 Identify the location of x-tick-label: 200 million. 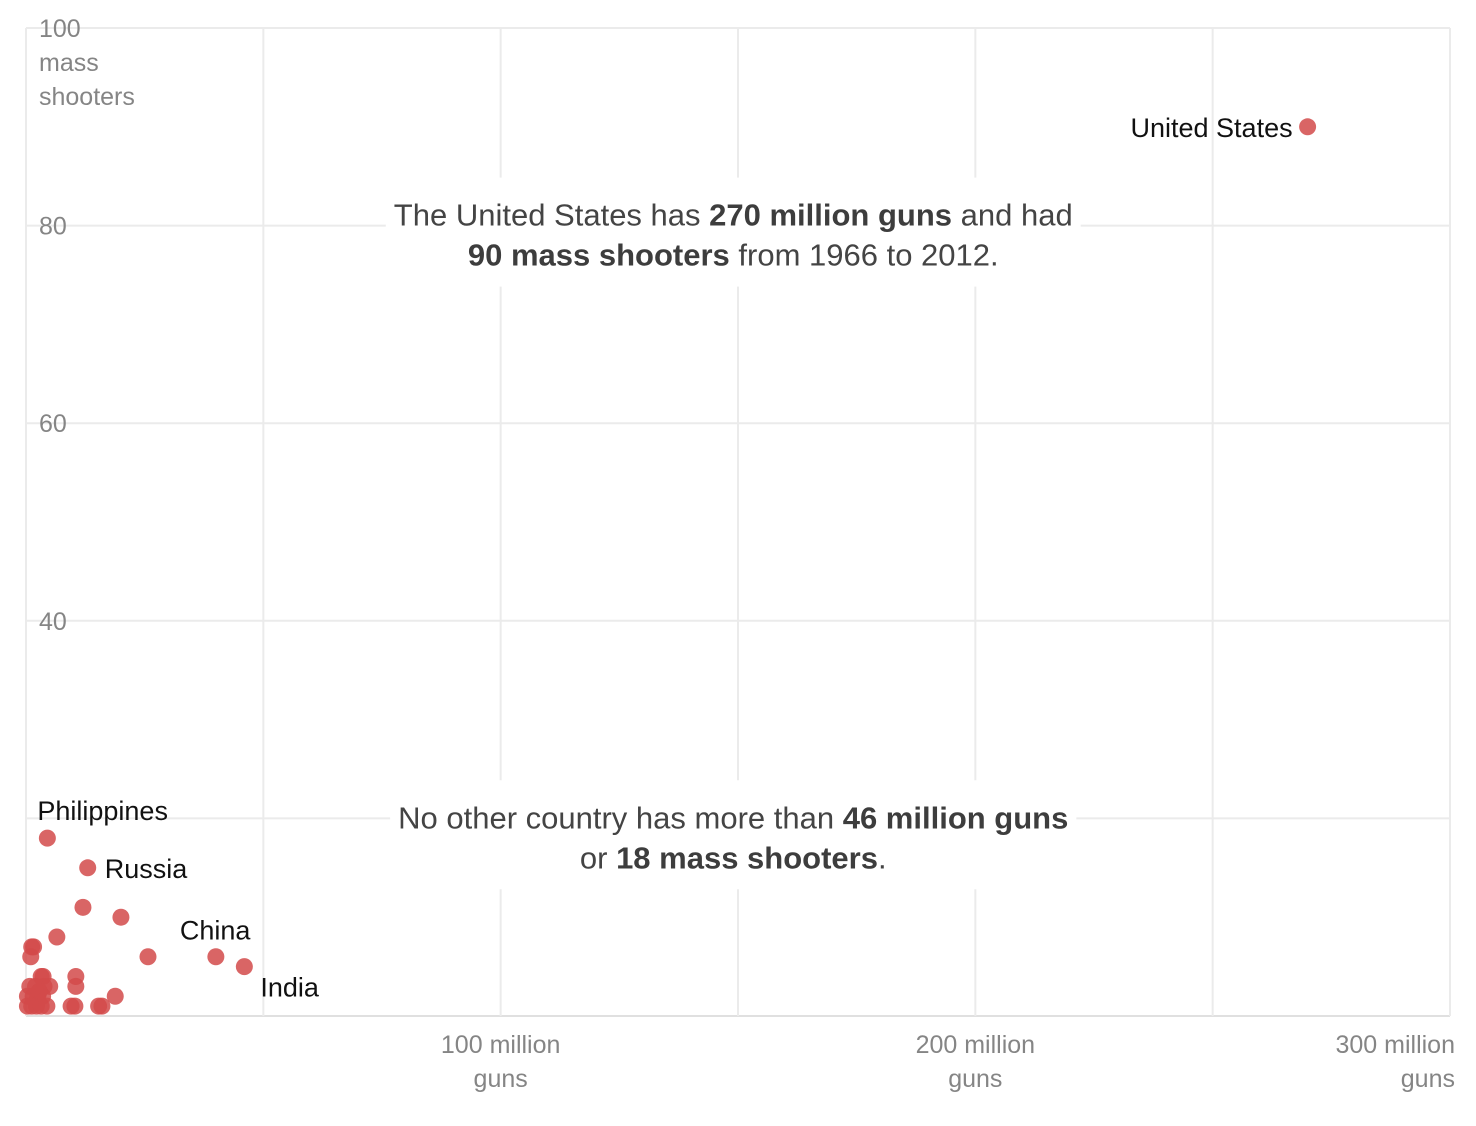
(976, 1045).